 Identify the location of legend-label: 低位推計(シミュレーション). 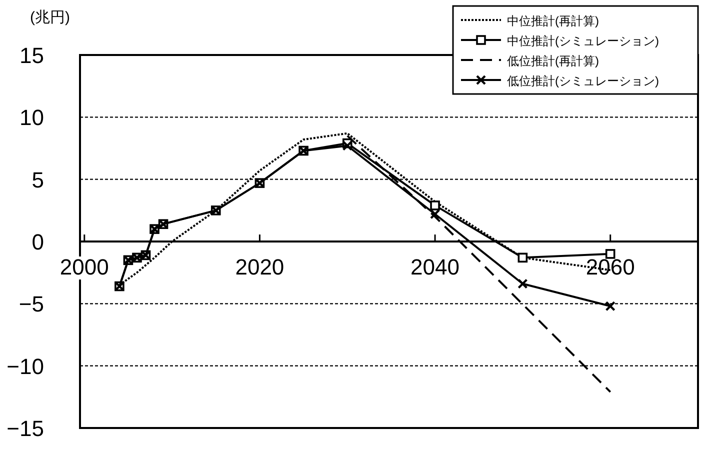
(583, 81).